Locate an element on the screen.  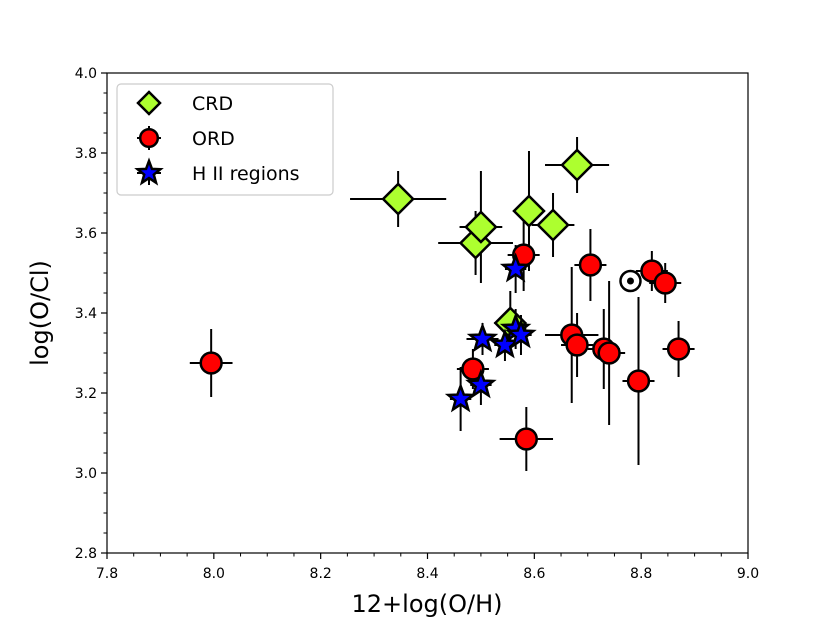
legend-label: ORD is located at coordinates (213, 139).